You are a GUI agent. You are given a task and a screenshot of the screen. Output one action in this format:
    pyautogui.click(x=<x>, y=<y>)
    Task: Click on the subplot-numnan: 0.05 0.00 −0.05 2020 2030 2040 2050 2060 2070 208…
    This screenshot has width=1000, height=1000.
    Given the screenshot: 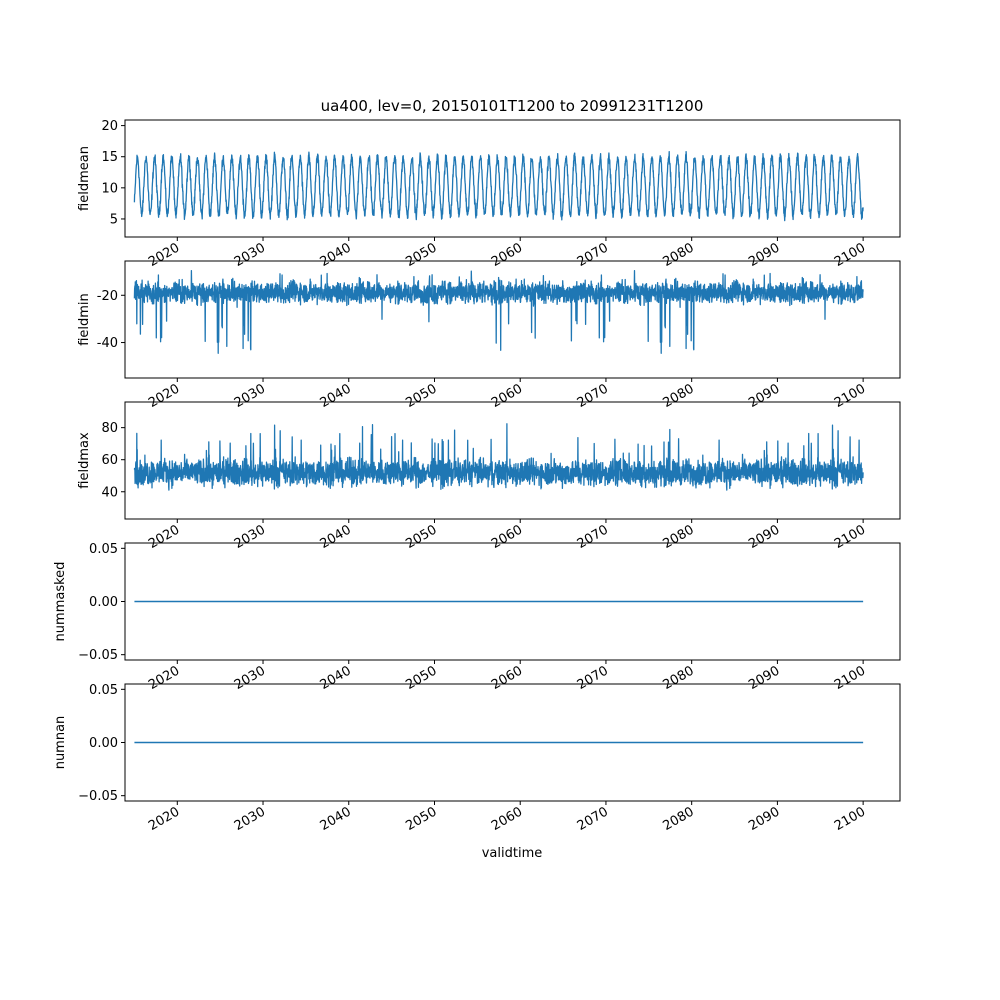 What is the action you would take?
    pyautogui.click(x=477, y=758)
    